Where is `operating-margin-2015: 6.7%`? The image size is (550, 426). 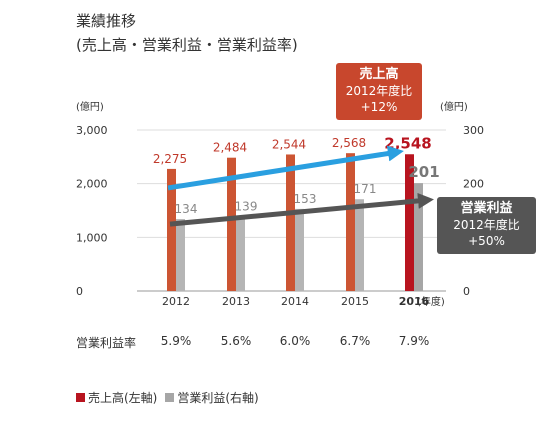
operating-margin-2015: 6.7% is located at coordinates (355, 341).